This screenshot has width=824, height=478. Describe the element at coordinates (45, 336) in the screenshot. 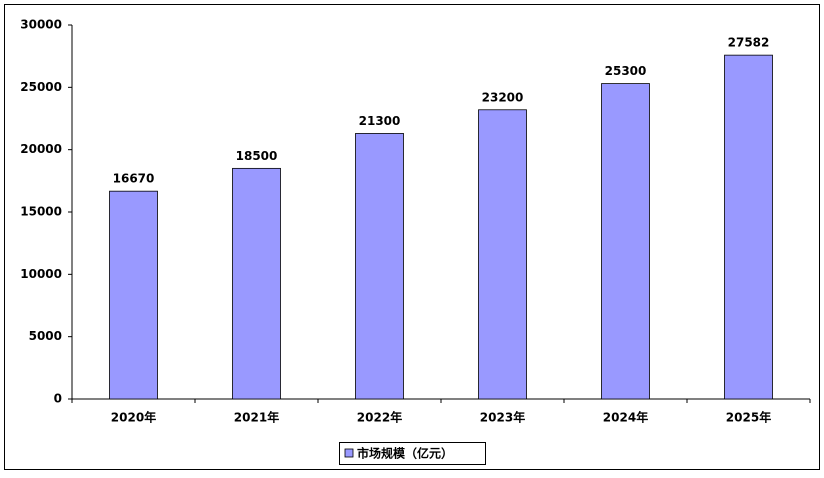

I see `y-tick-label: 5000` at that location.